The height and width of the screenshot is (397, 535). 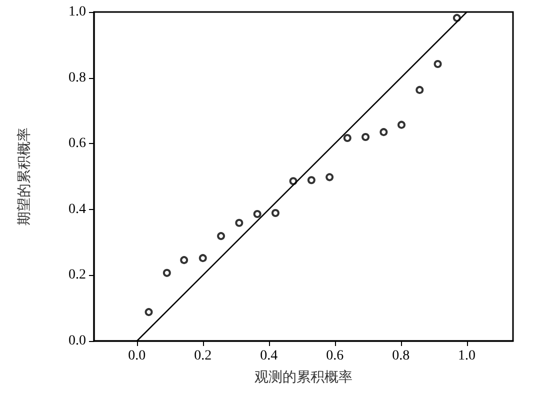 I want to click on x-tick-label: 0.8, so click(x=401, y=356).